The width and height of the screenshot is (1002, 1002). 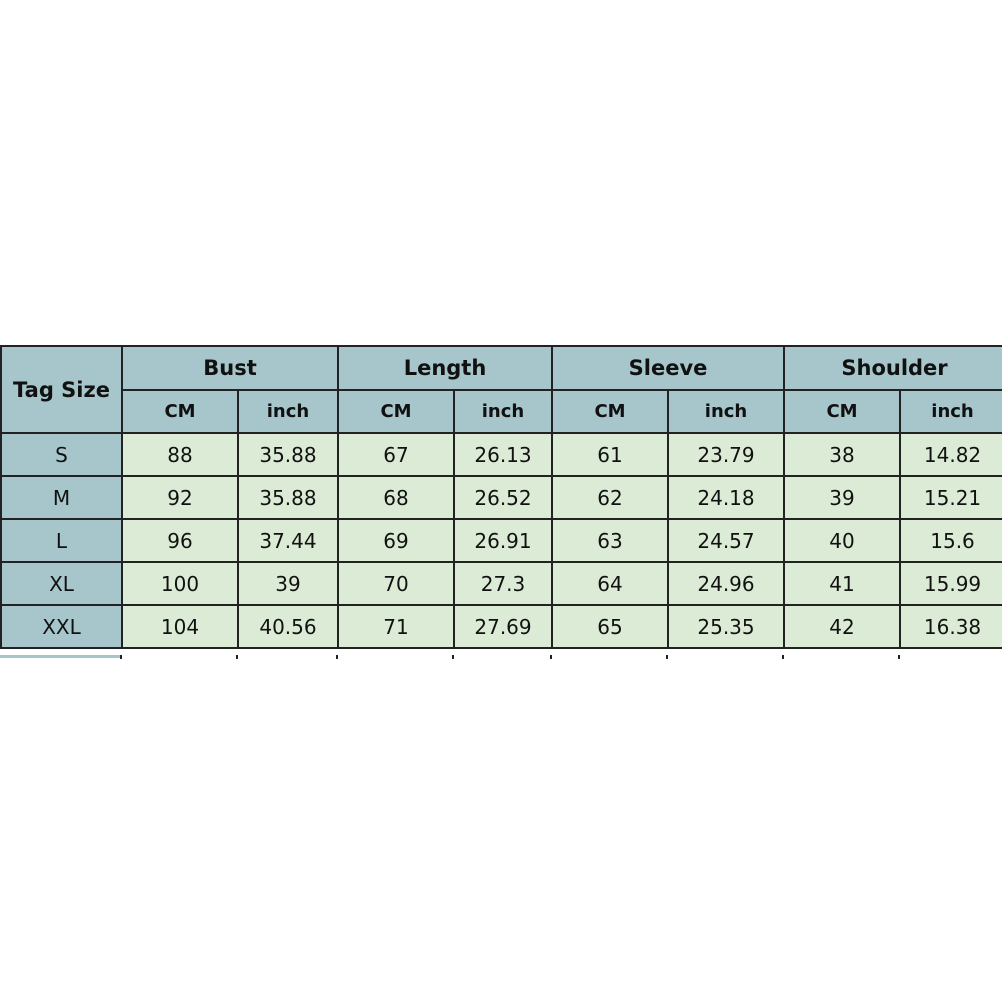 What do you see at coordinates (610, 497) in the screenshot?
I see `measurement-cell: 62` at bounding box center [610, 497].